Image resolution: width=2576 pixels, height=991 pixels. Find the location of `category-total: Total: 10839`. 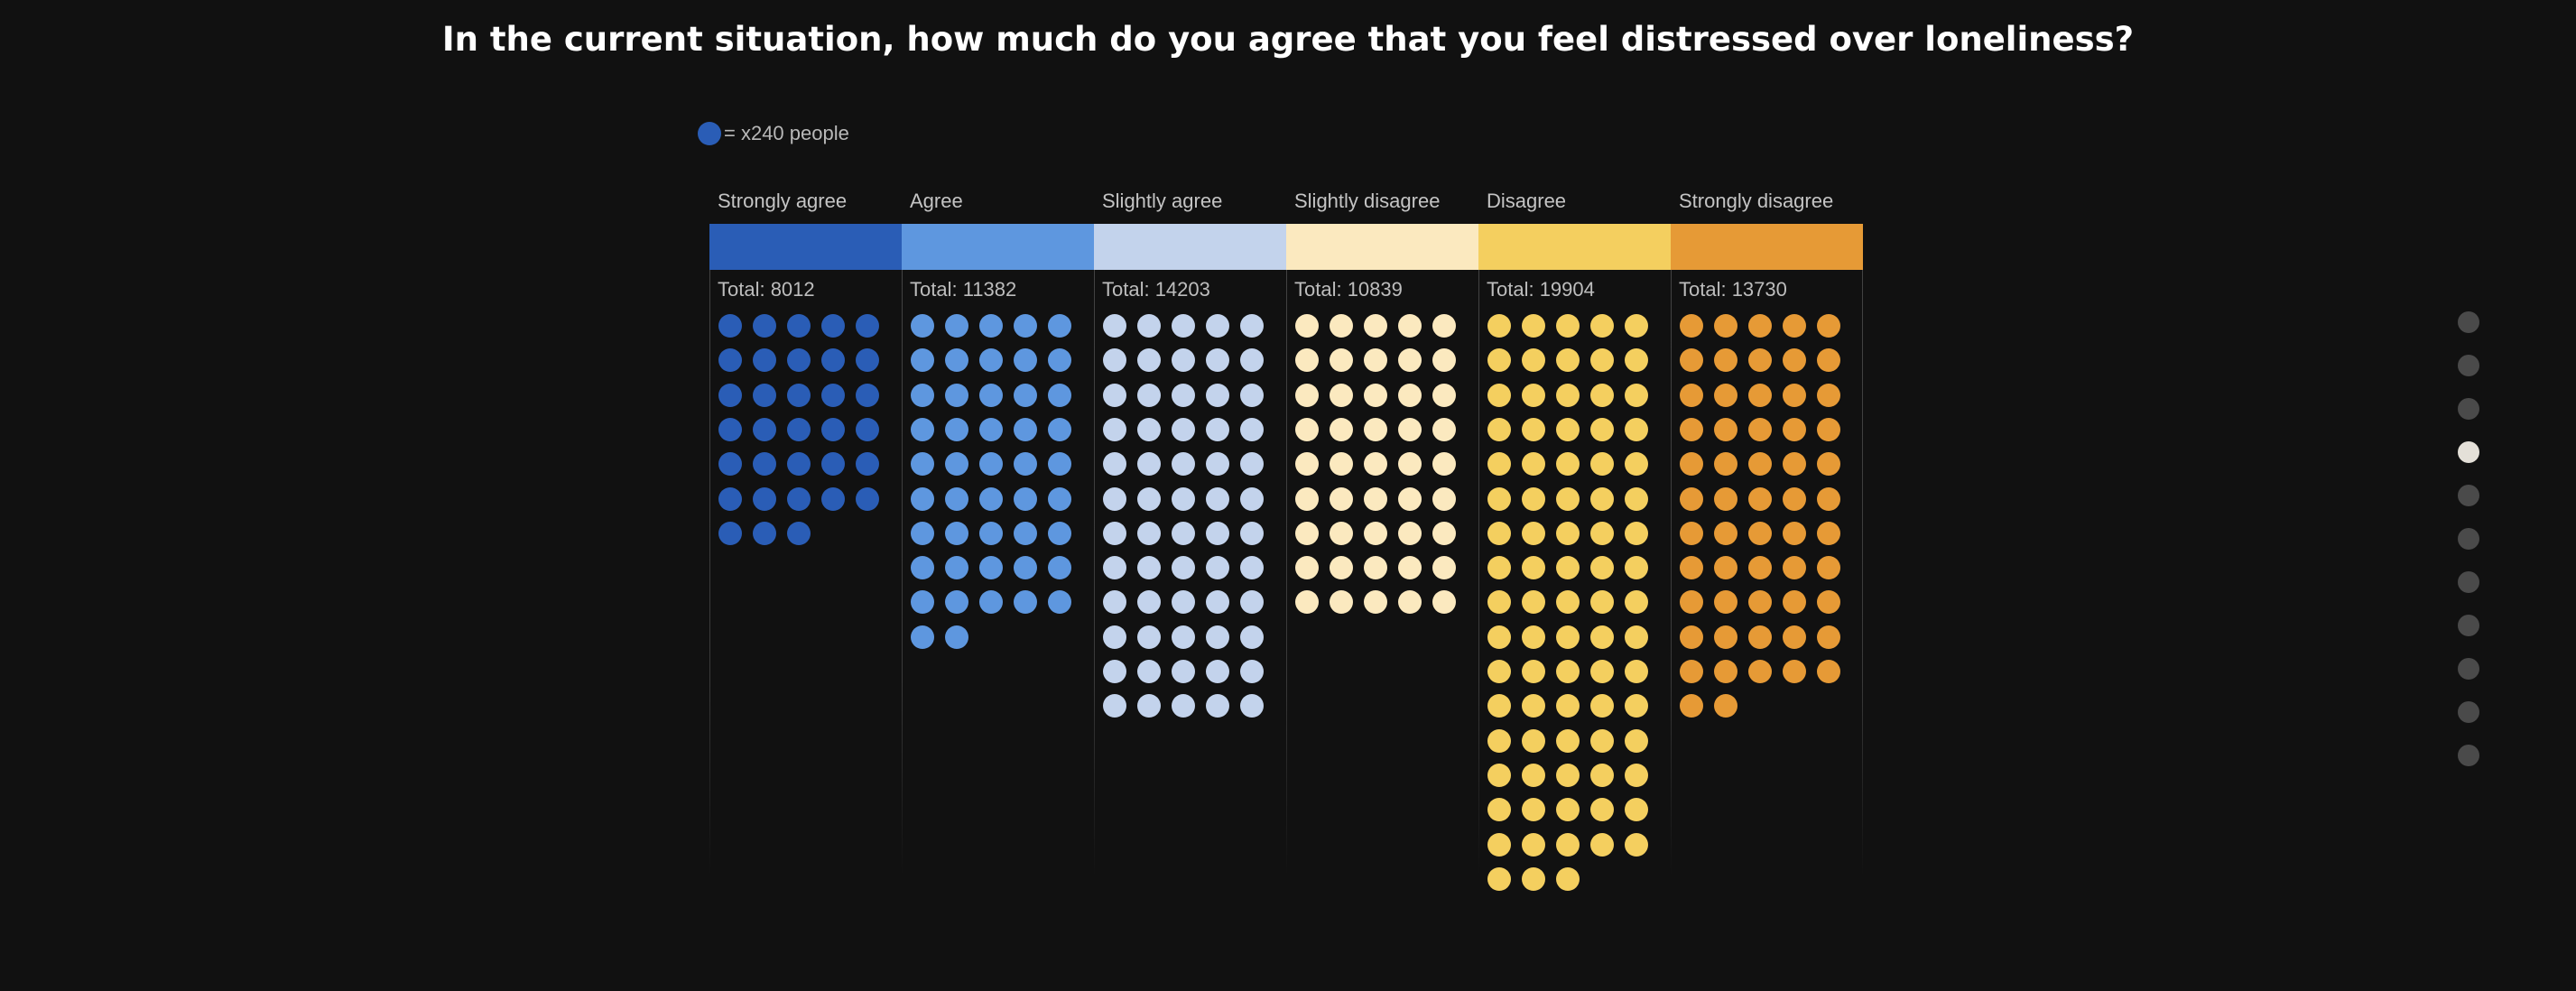

category-total: Total: 10839 is located at coordinates (1348, 289).